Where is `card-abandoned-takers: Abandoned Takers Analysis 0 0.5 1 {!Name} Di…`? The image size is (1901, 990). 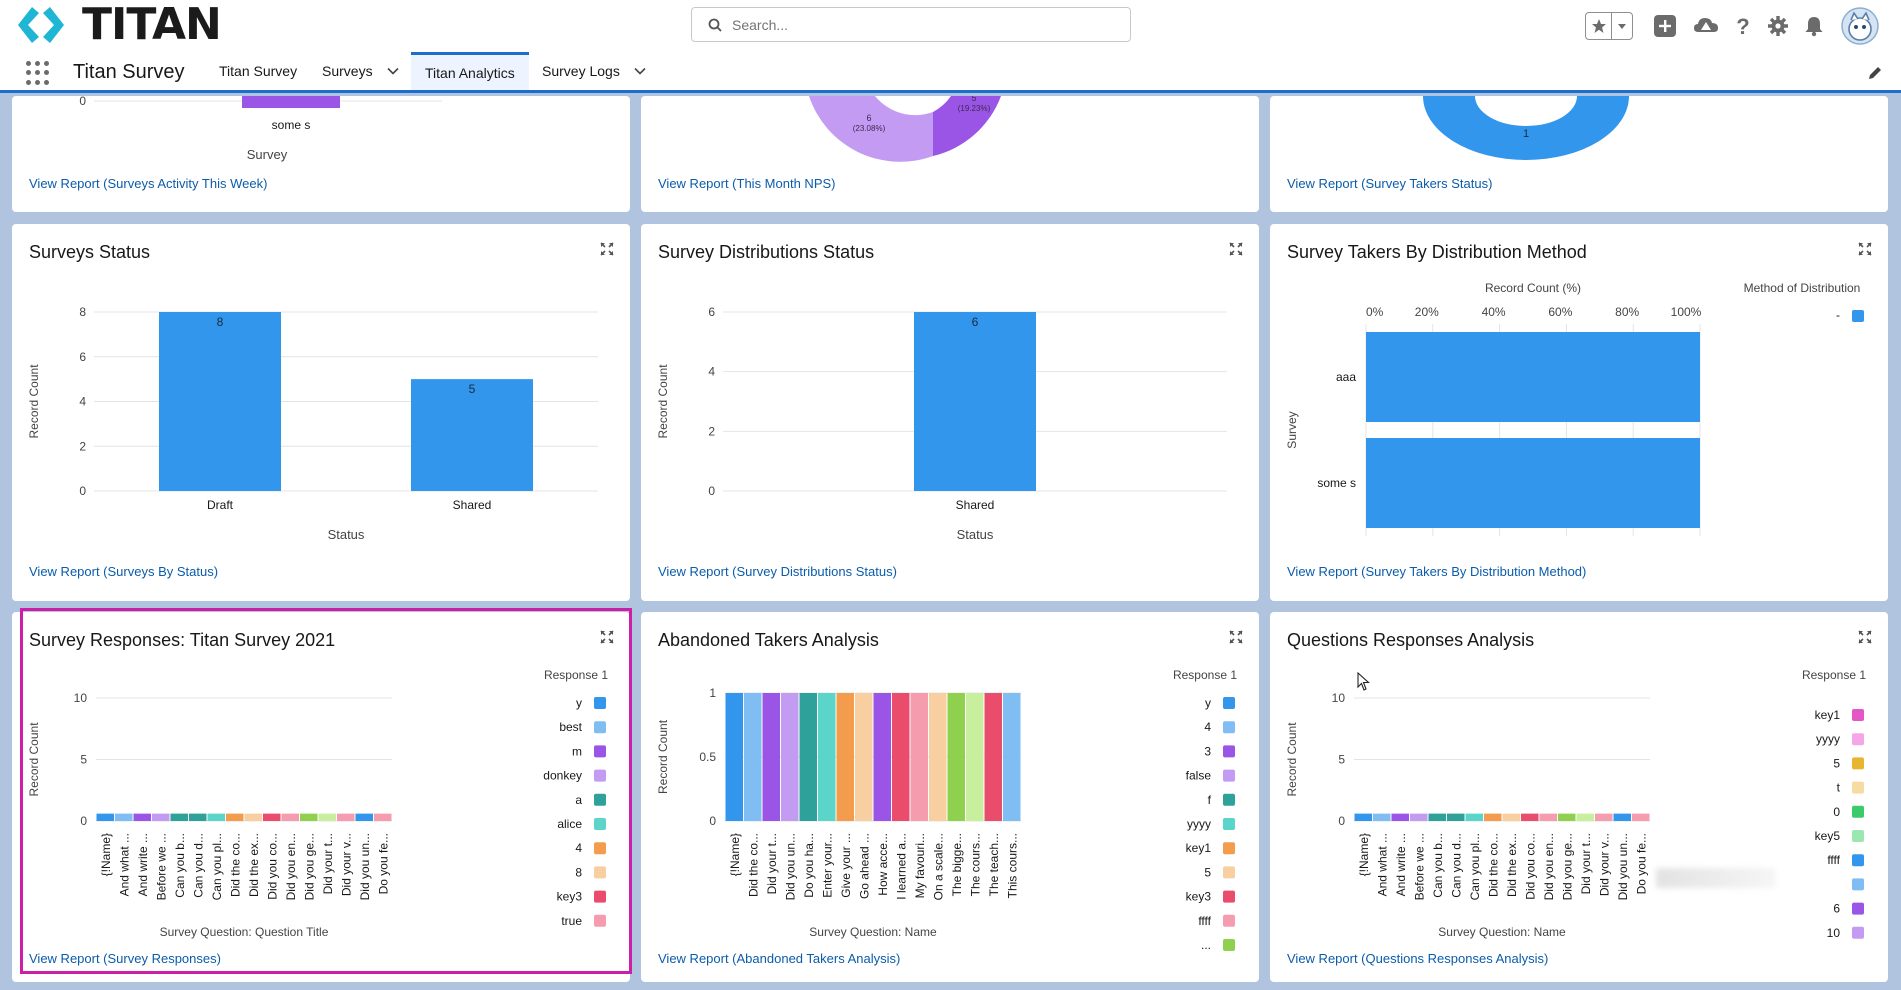
card-abandoned-takers: Abandoned Takers Analysis 0 0.5 1 {!Name} Di… is located at coordinates (950, 797).